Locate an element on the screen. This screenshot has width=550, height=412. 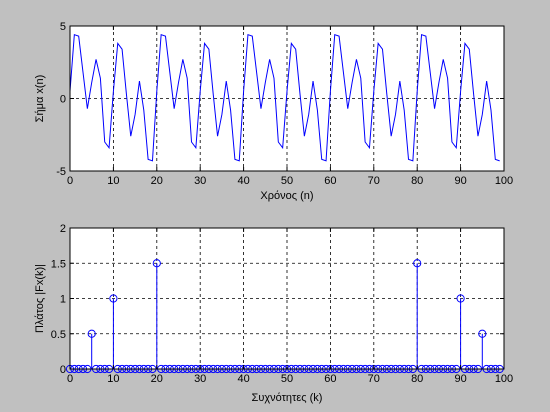
time-x-tick-label: 20 is located at coordinates (157, 181).